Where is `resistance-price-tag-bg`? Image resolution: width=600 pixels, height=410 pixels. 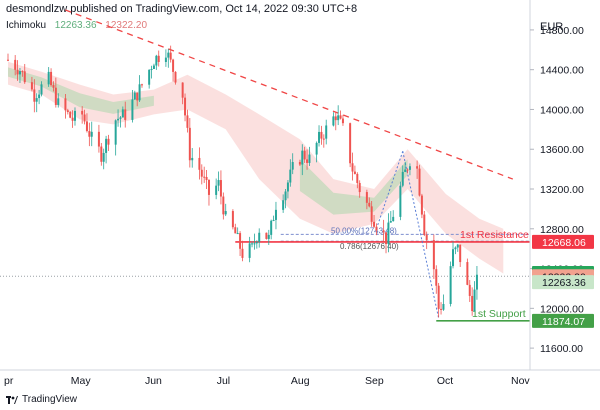
resistance-price-tag-bg is located at coordinates (563, 241).